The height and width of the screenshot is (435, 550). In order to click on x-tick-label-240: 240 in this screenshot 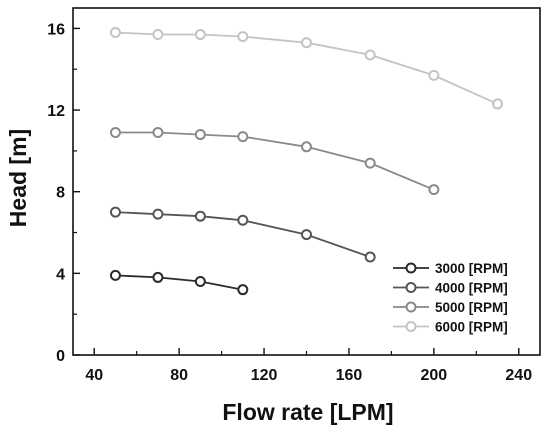, I will do `click(518, 375)`.